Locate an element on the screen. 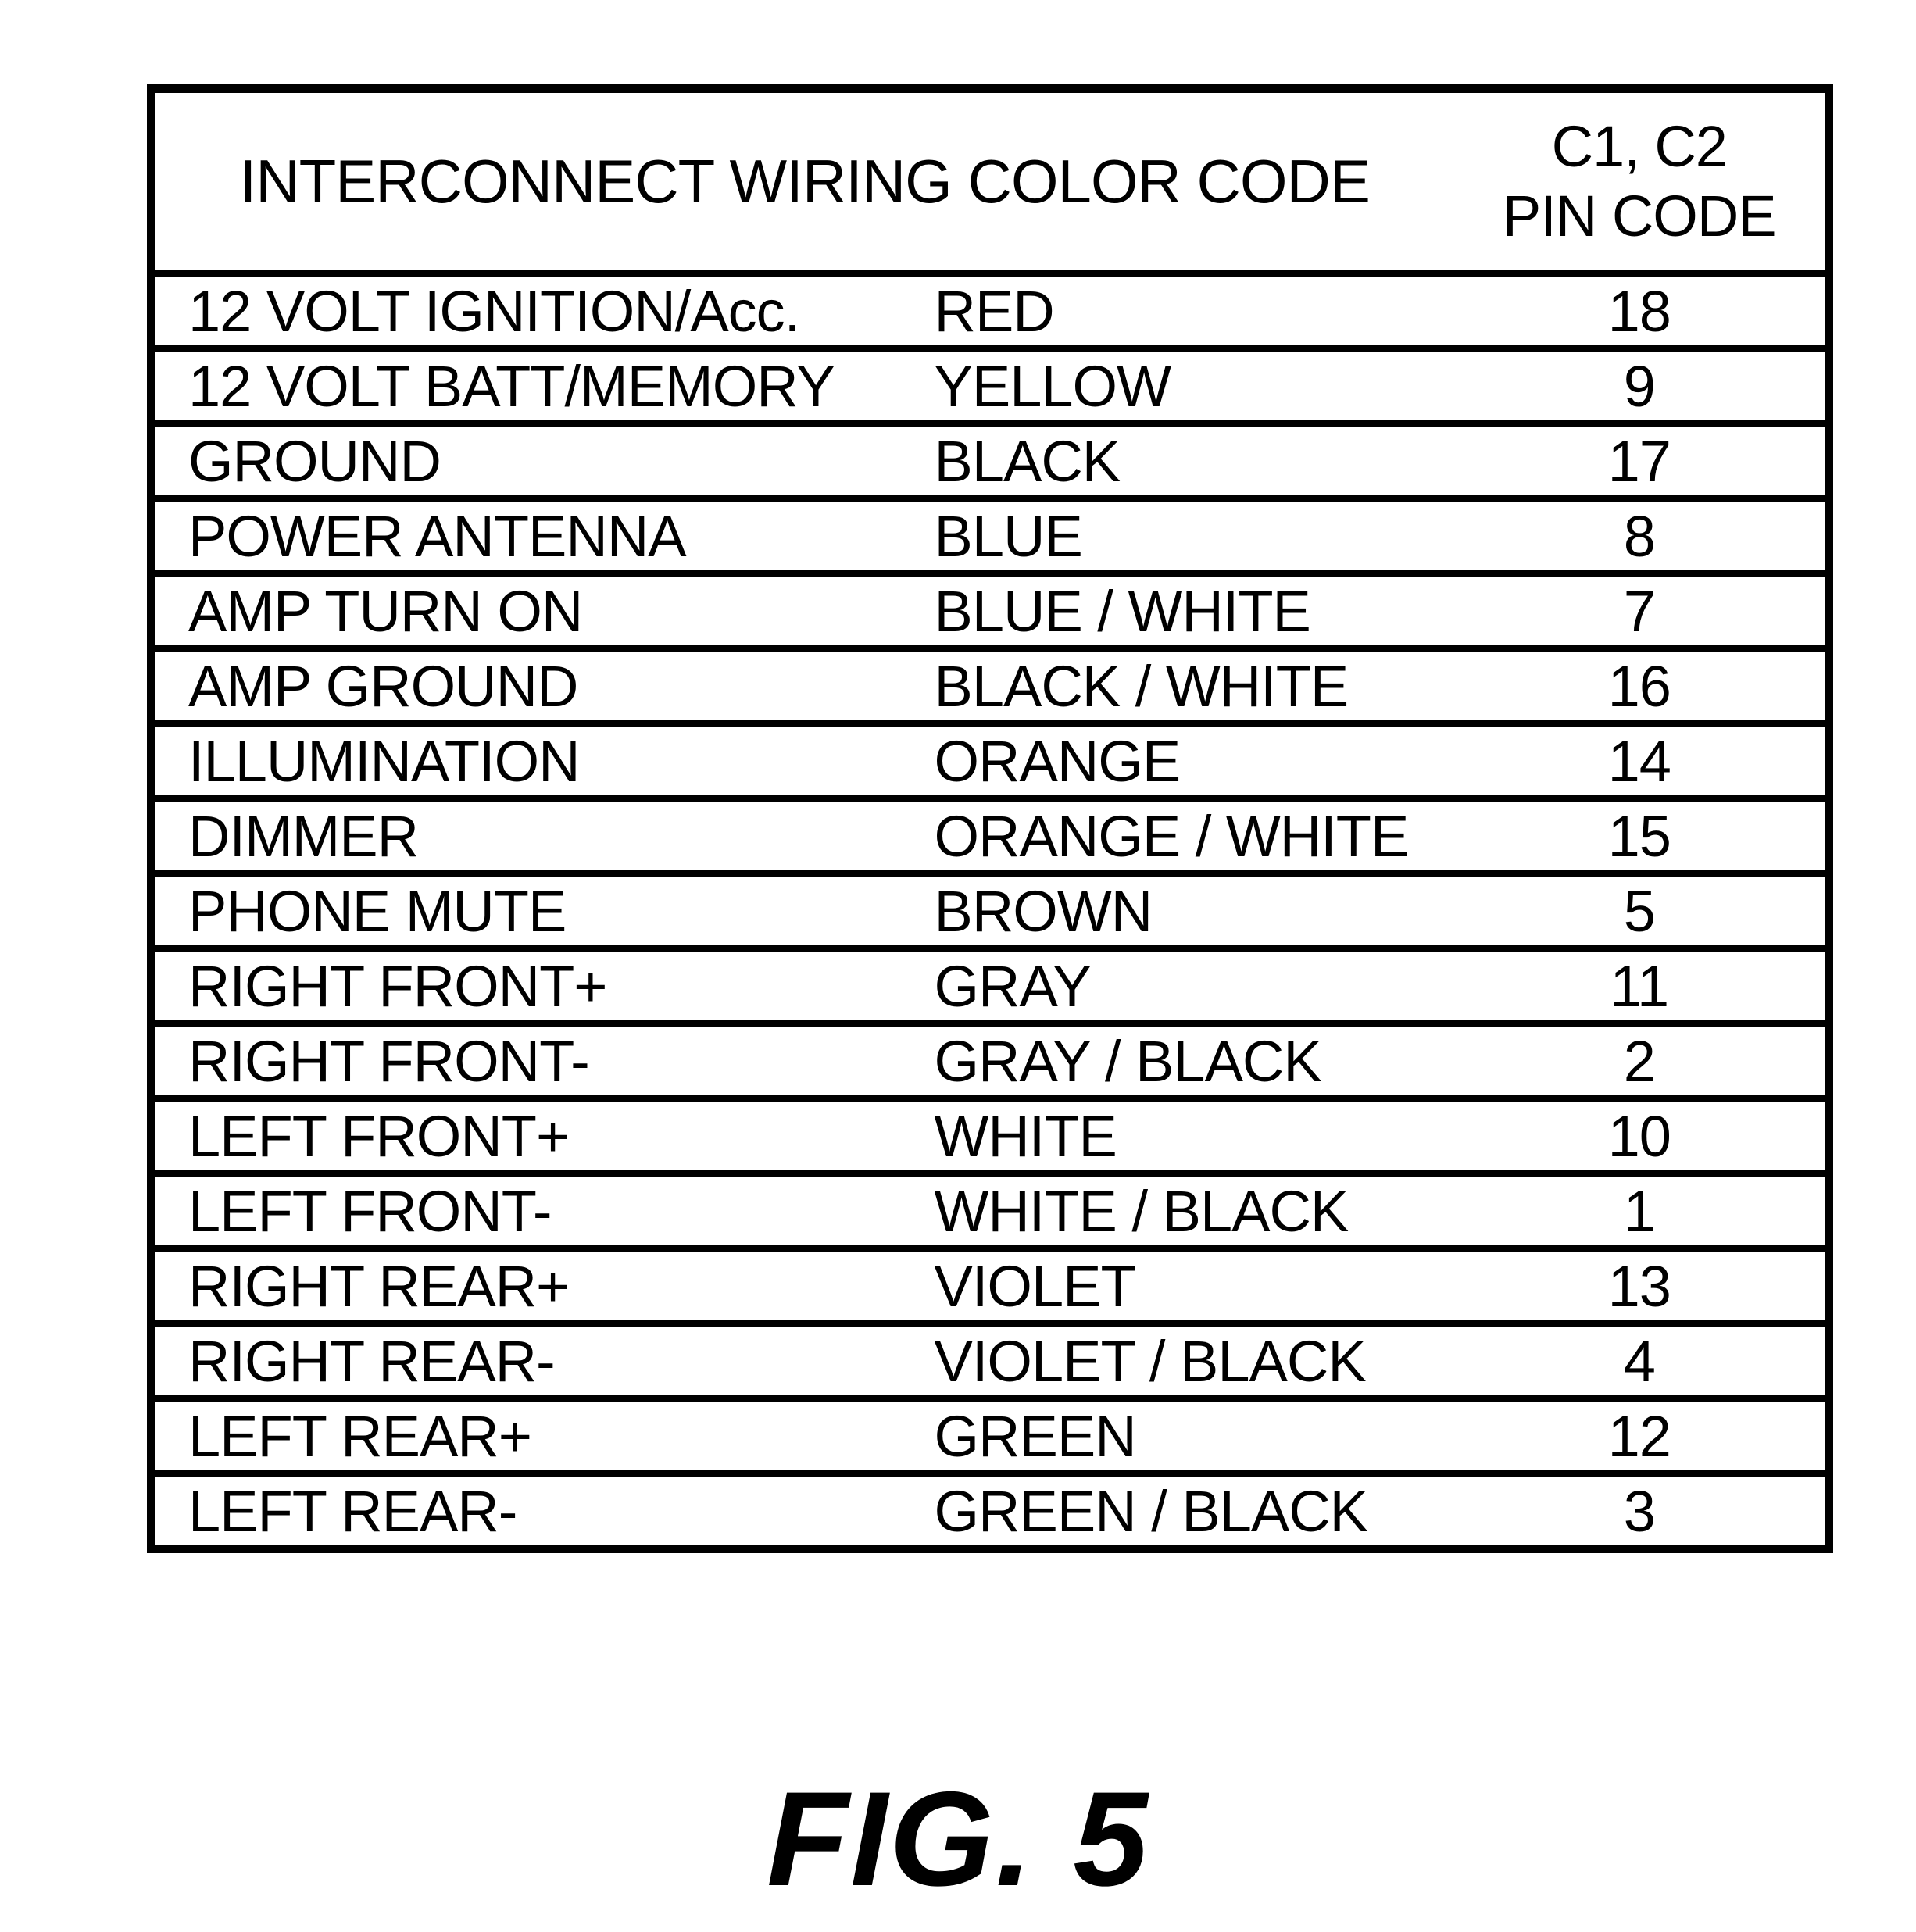  wire-color-cell: BLACK is located at coordinates (1194, 459).